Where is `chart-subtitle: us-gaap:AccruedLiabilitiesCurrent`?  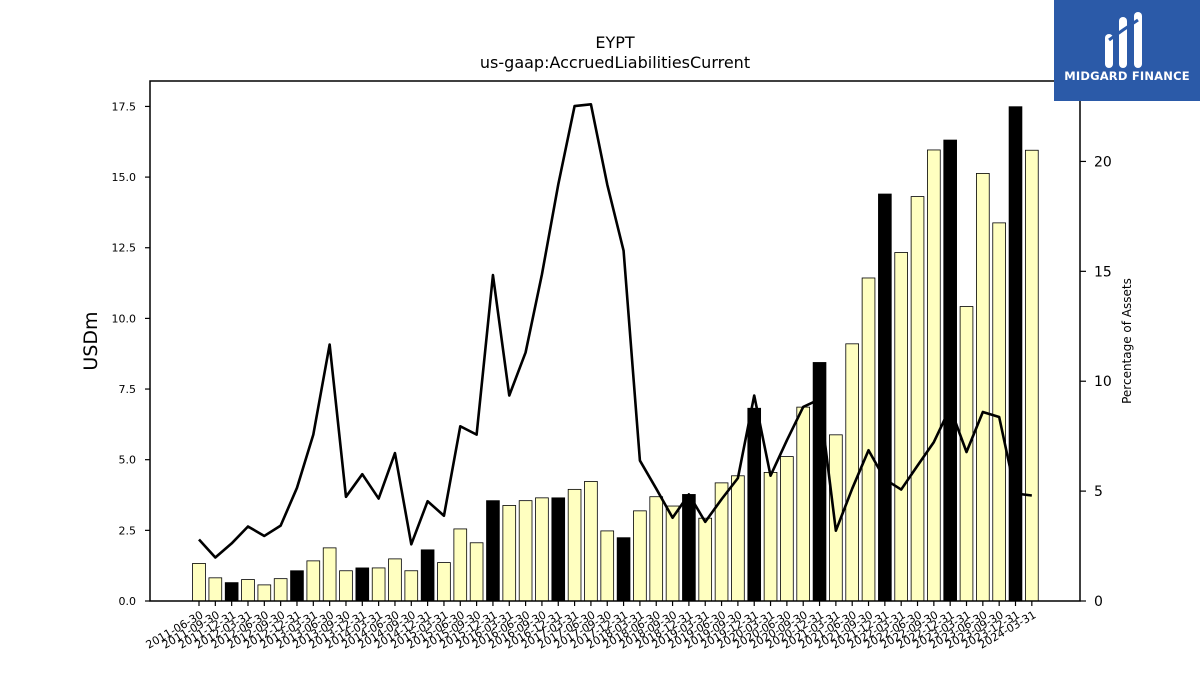
chart-subtitle: us-gaap:AccruedLiabilitiesCurrent is located at coordinates (615, 62).